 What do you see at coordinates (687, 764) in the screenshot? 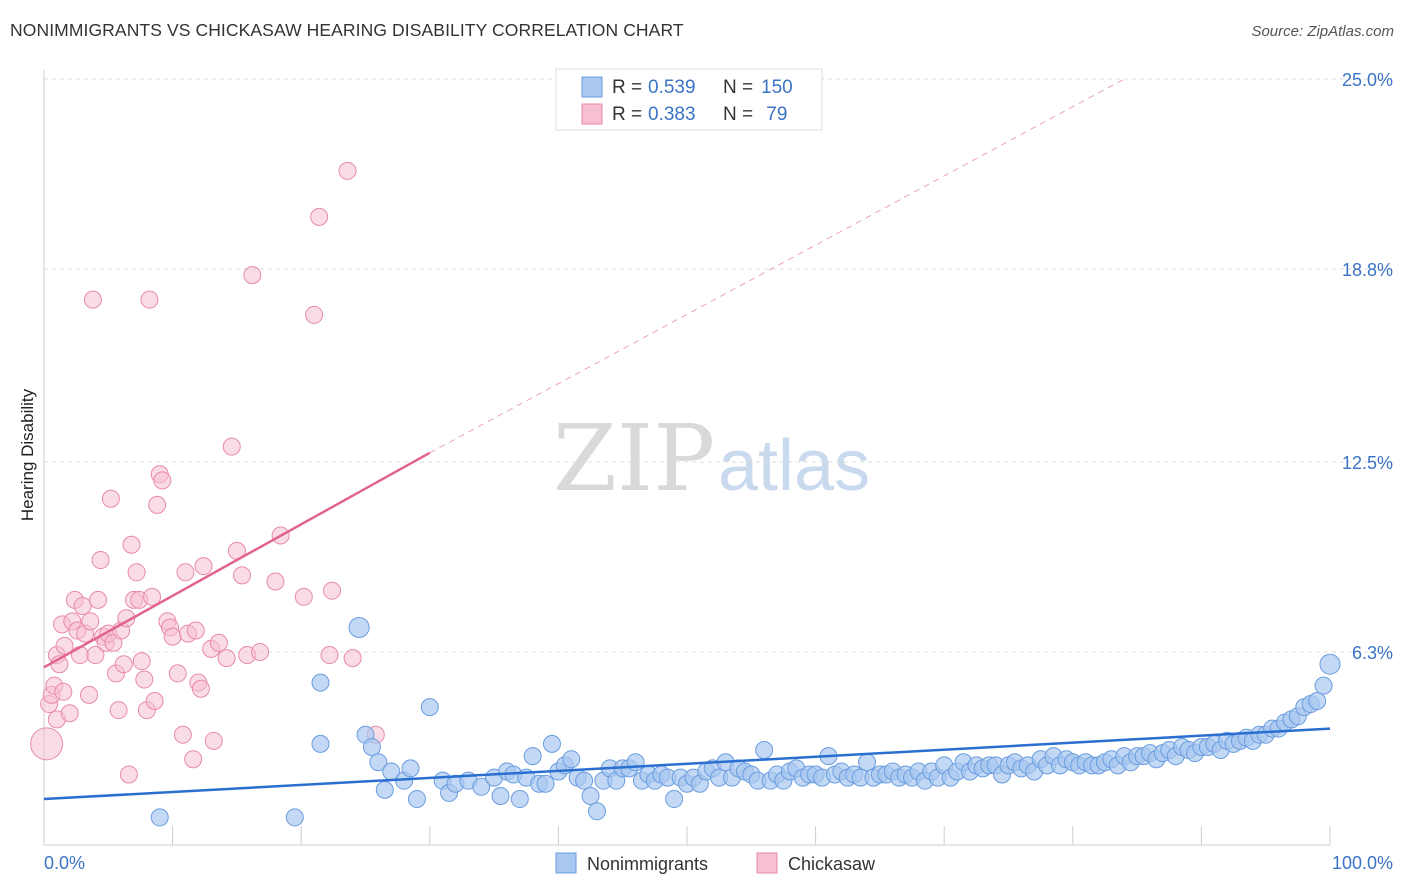
I see `nonimmigrants-trend-line` at bounding box center [687, 764].